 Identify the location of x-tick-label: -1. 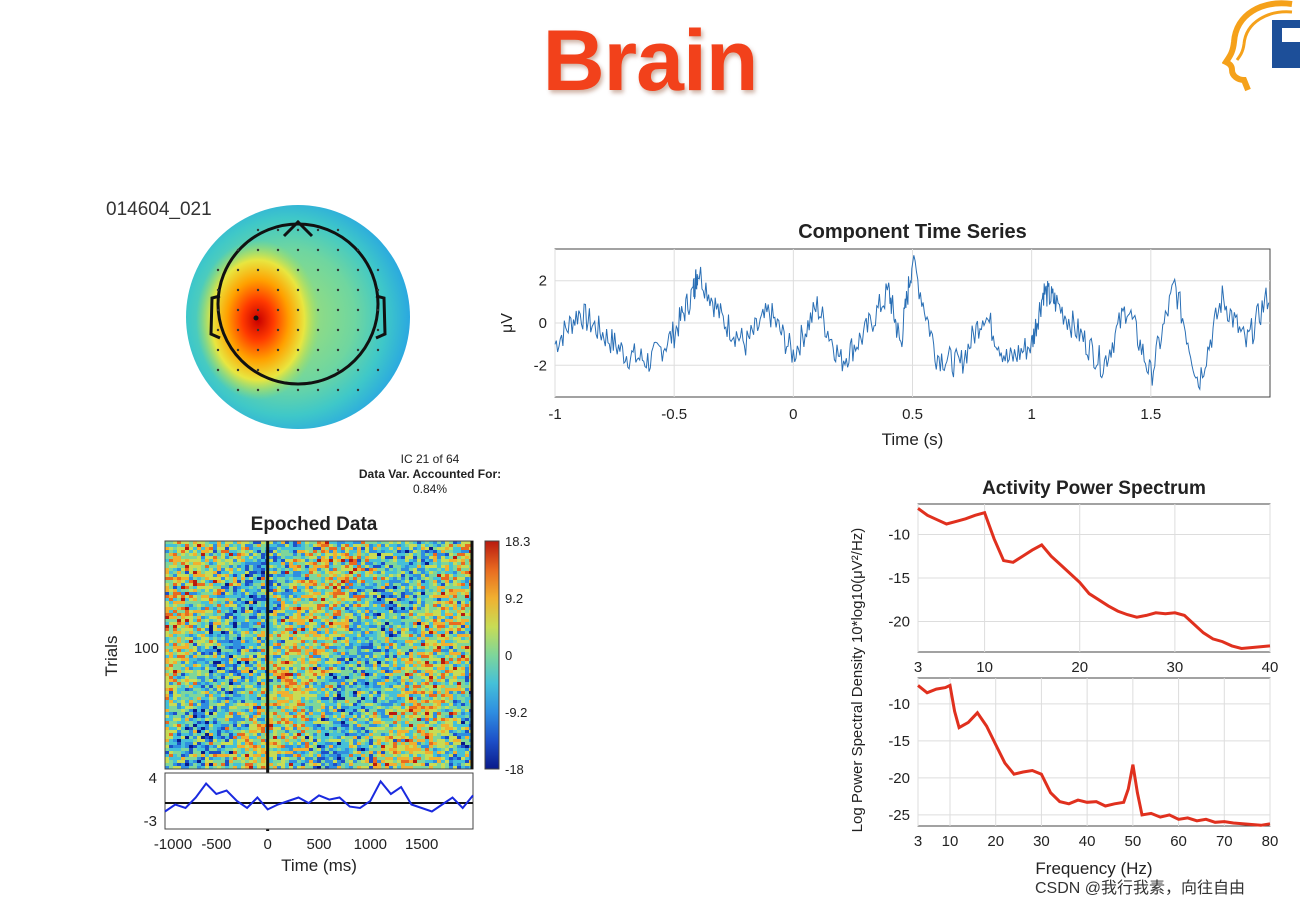
(554, 414).